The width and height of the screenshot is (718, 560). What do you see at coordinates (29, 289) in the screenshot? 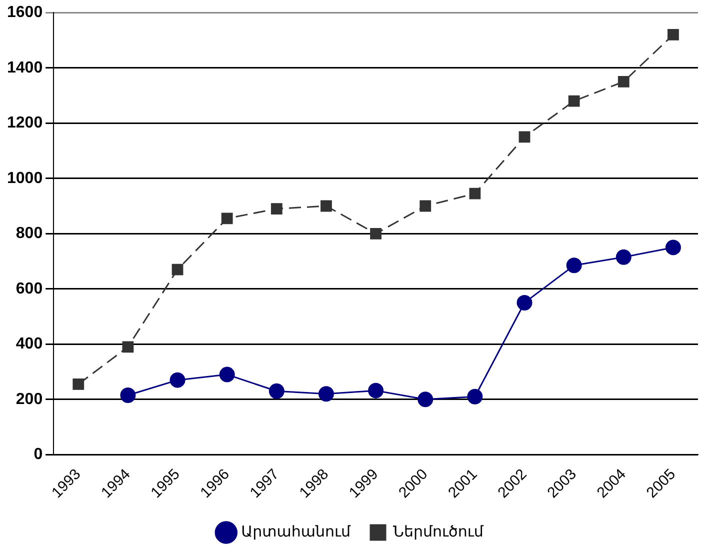
I see `y-tick-label: 600` at bounding box center [29, 289].